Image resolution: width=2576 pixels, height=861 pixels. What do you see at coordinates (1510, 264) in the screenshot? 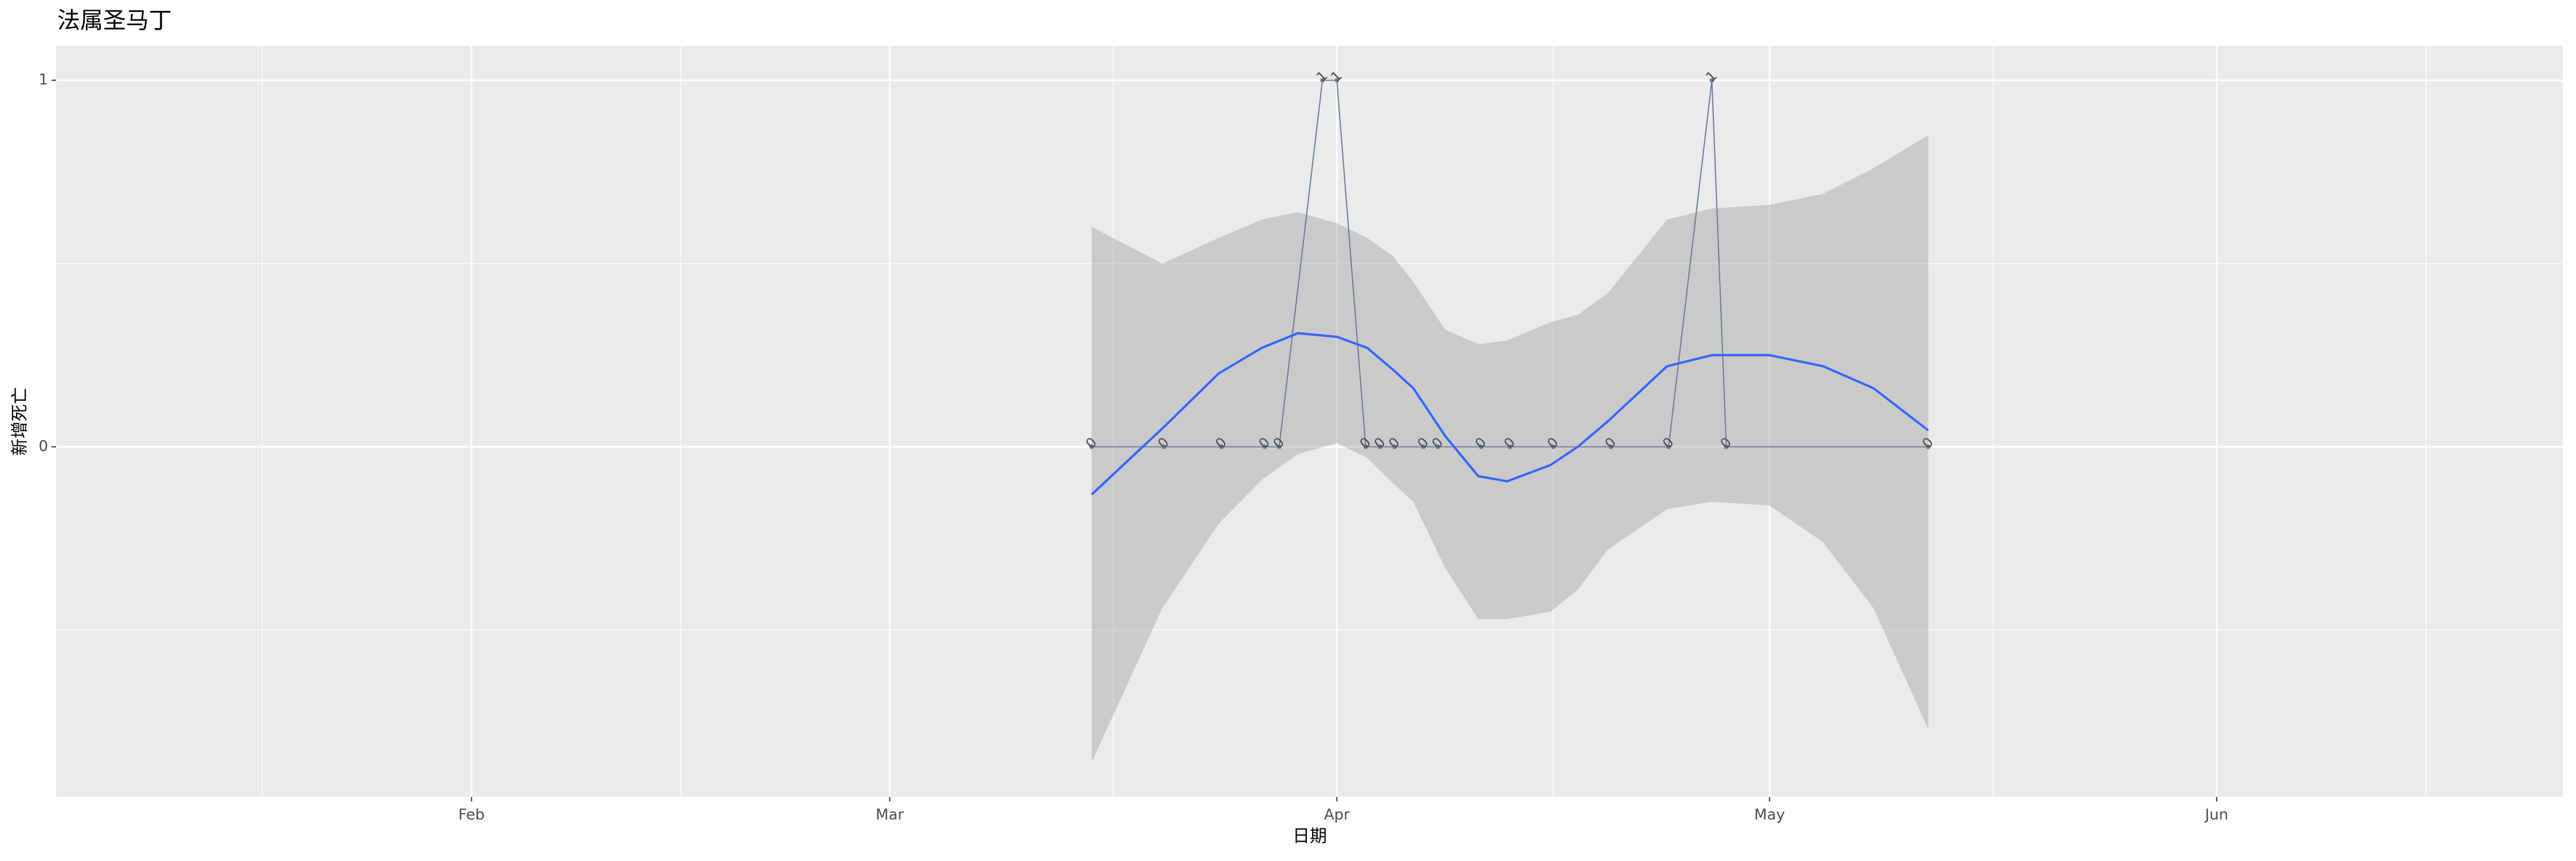
I see `data-line` at bounding box center [1510, 264].